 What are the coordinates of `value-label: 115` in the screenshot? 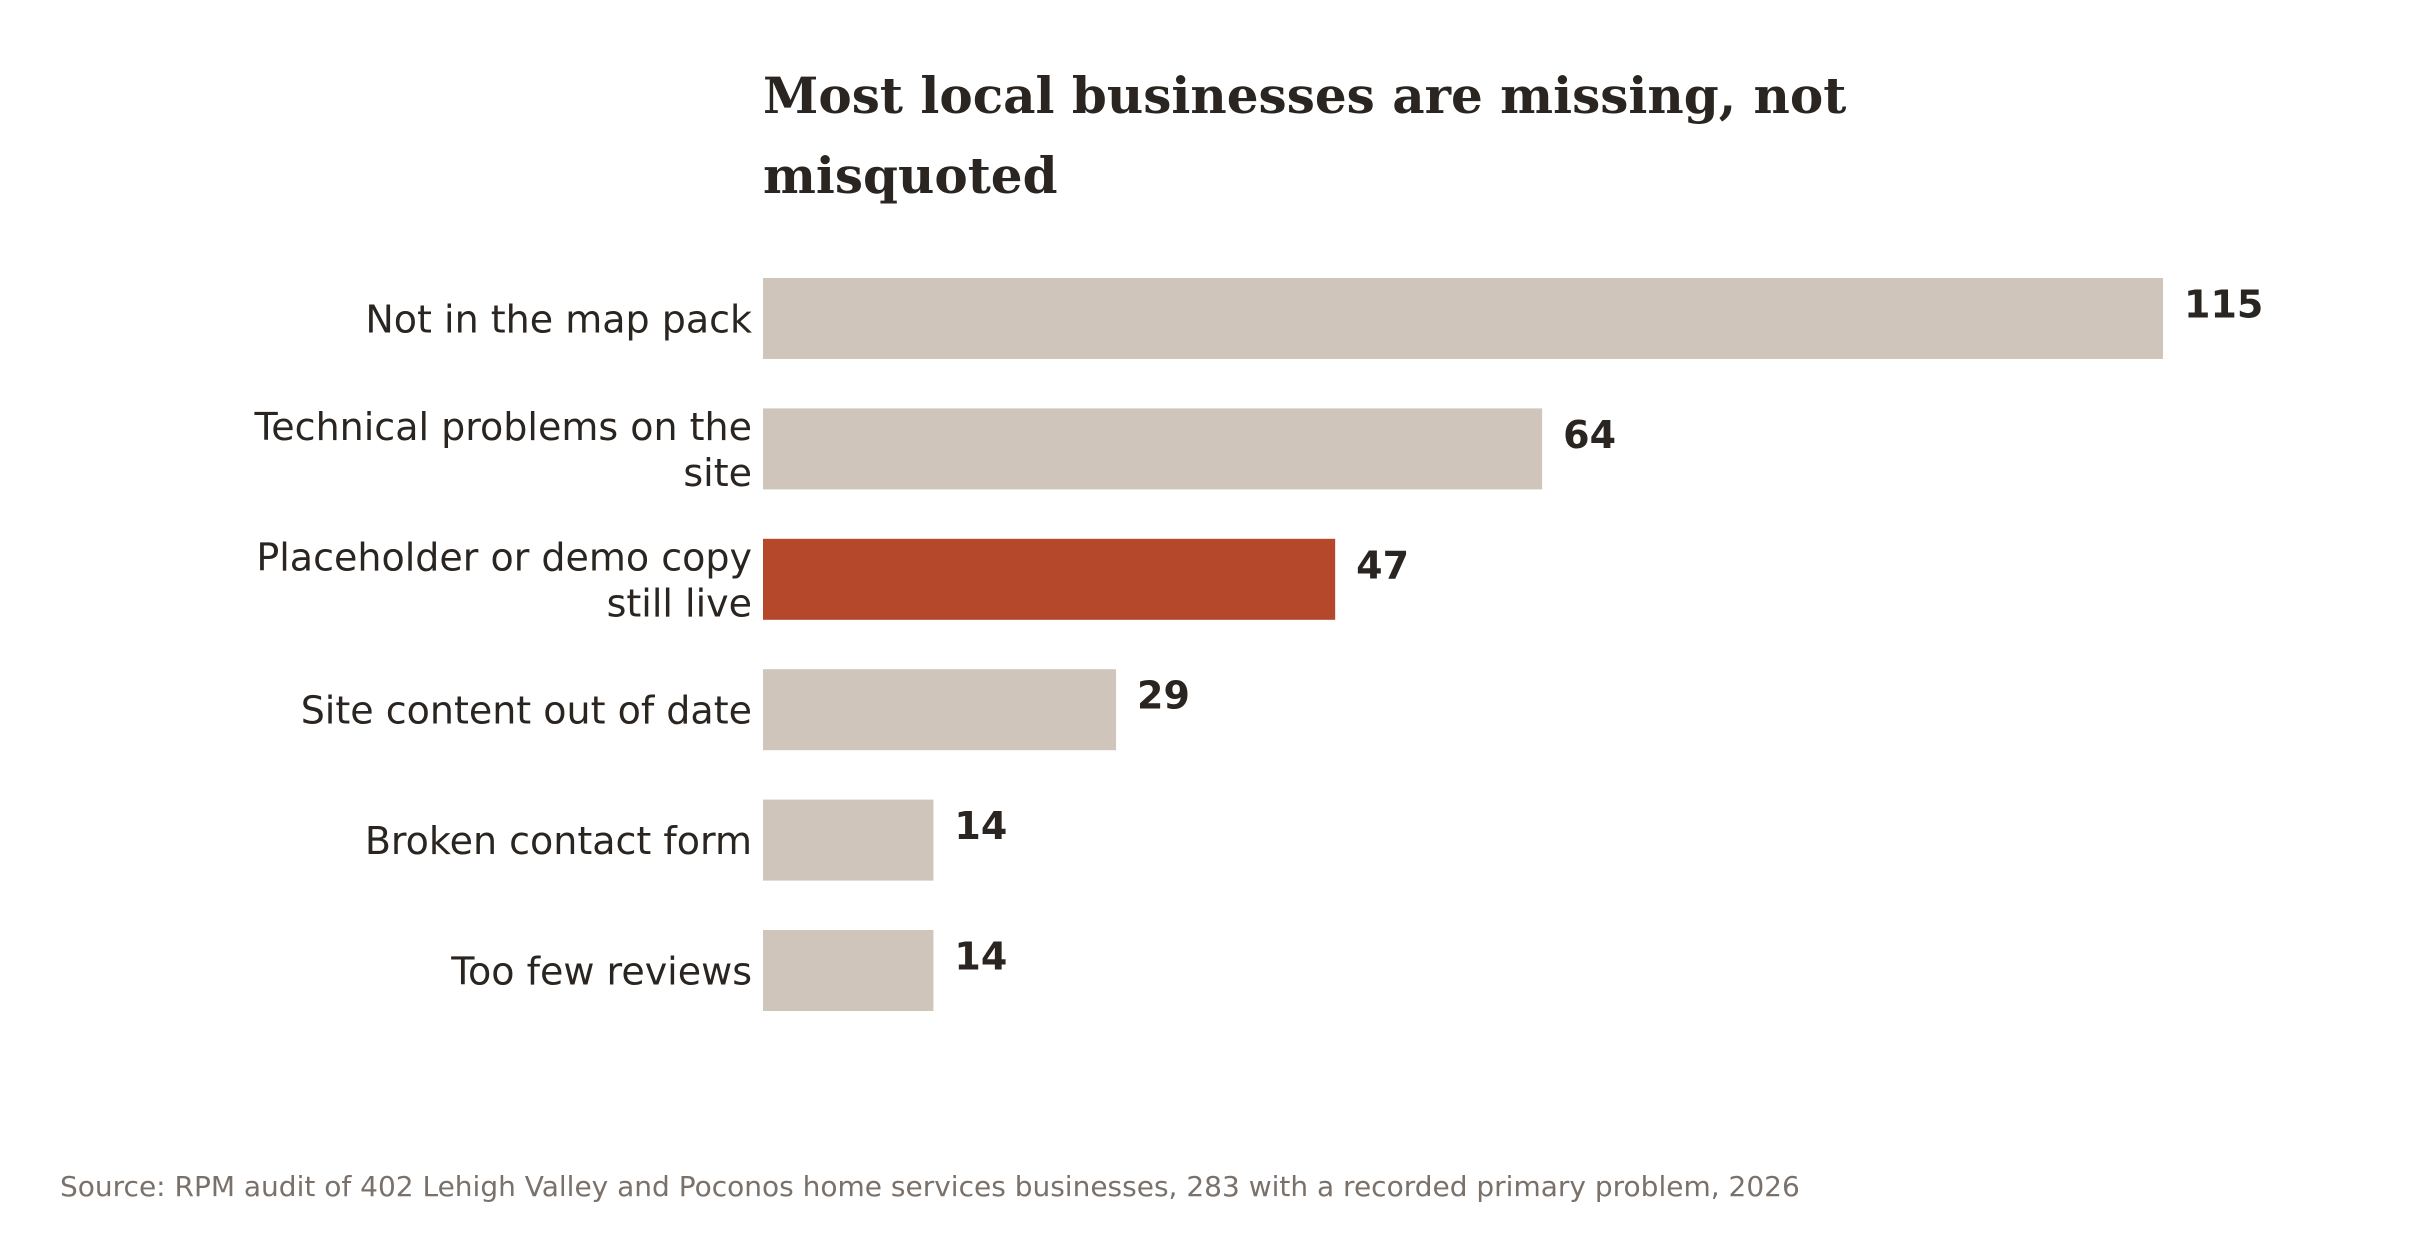 It's located at (2223, 305).